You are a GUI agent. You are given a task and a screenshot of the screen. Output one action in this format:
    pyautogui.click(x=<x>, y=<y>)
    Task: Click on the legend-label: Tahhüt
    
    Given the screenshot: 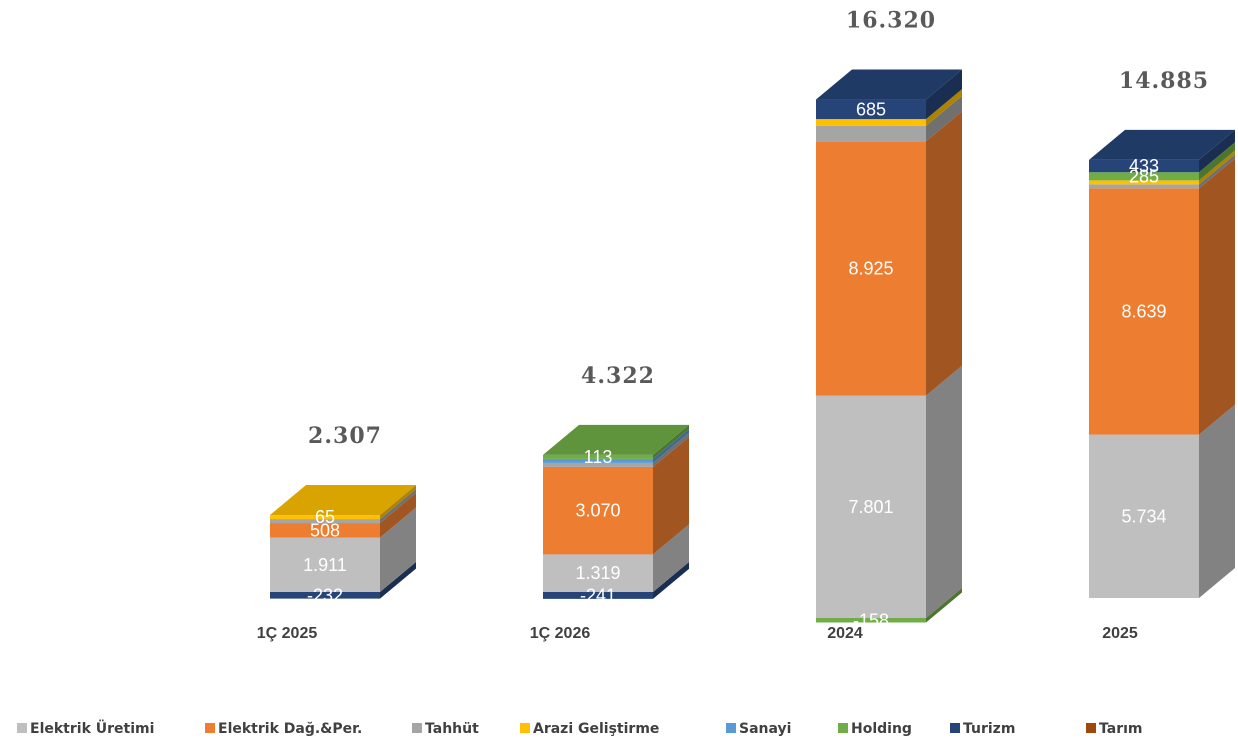 What is the action you would take?
    pyautogui.click(x=452, y=729)
    